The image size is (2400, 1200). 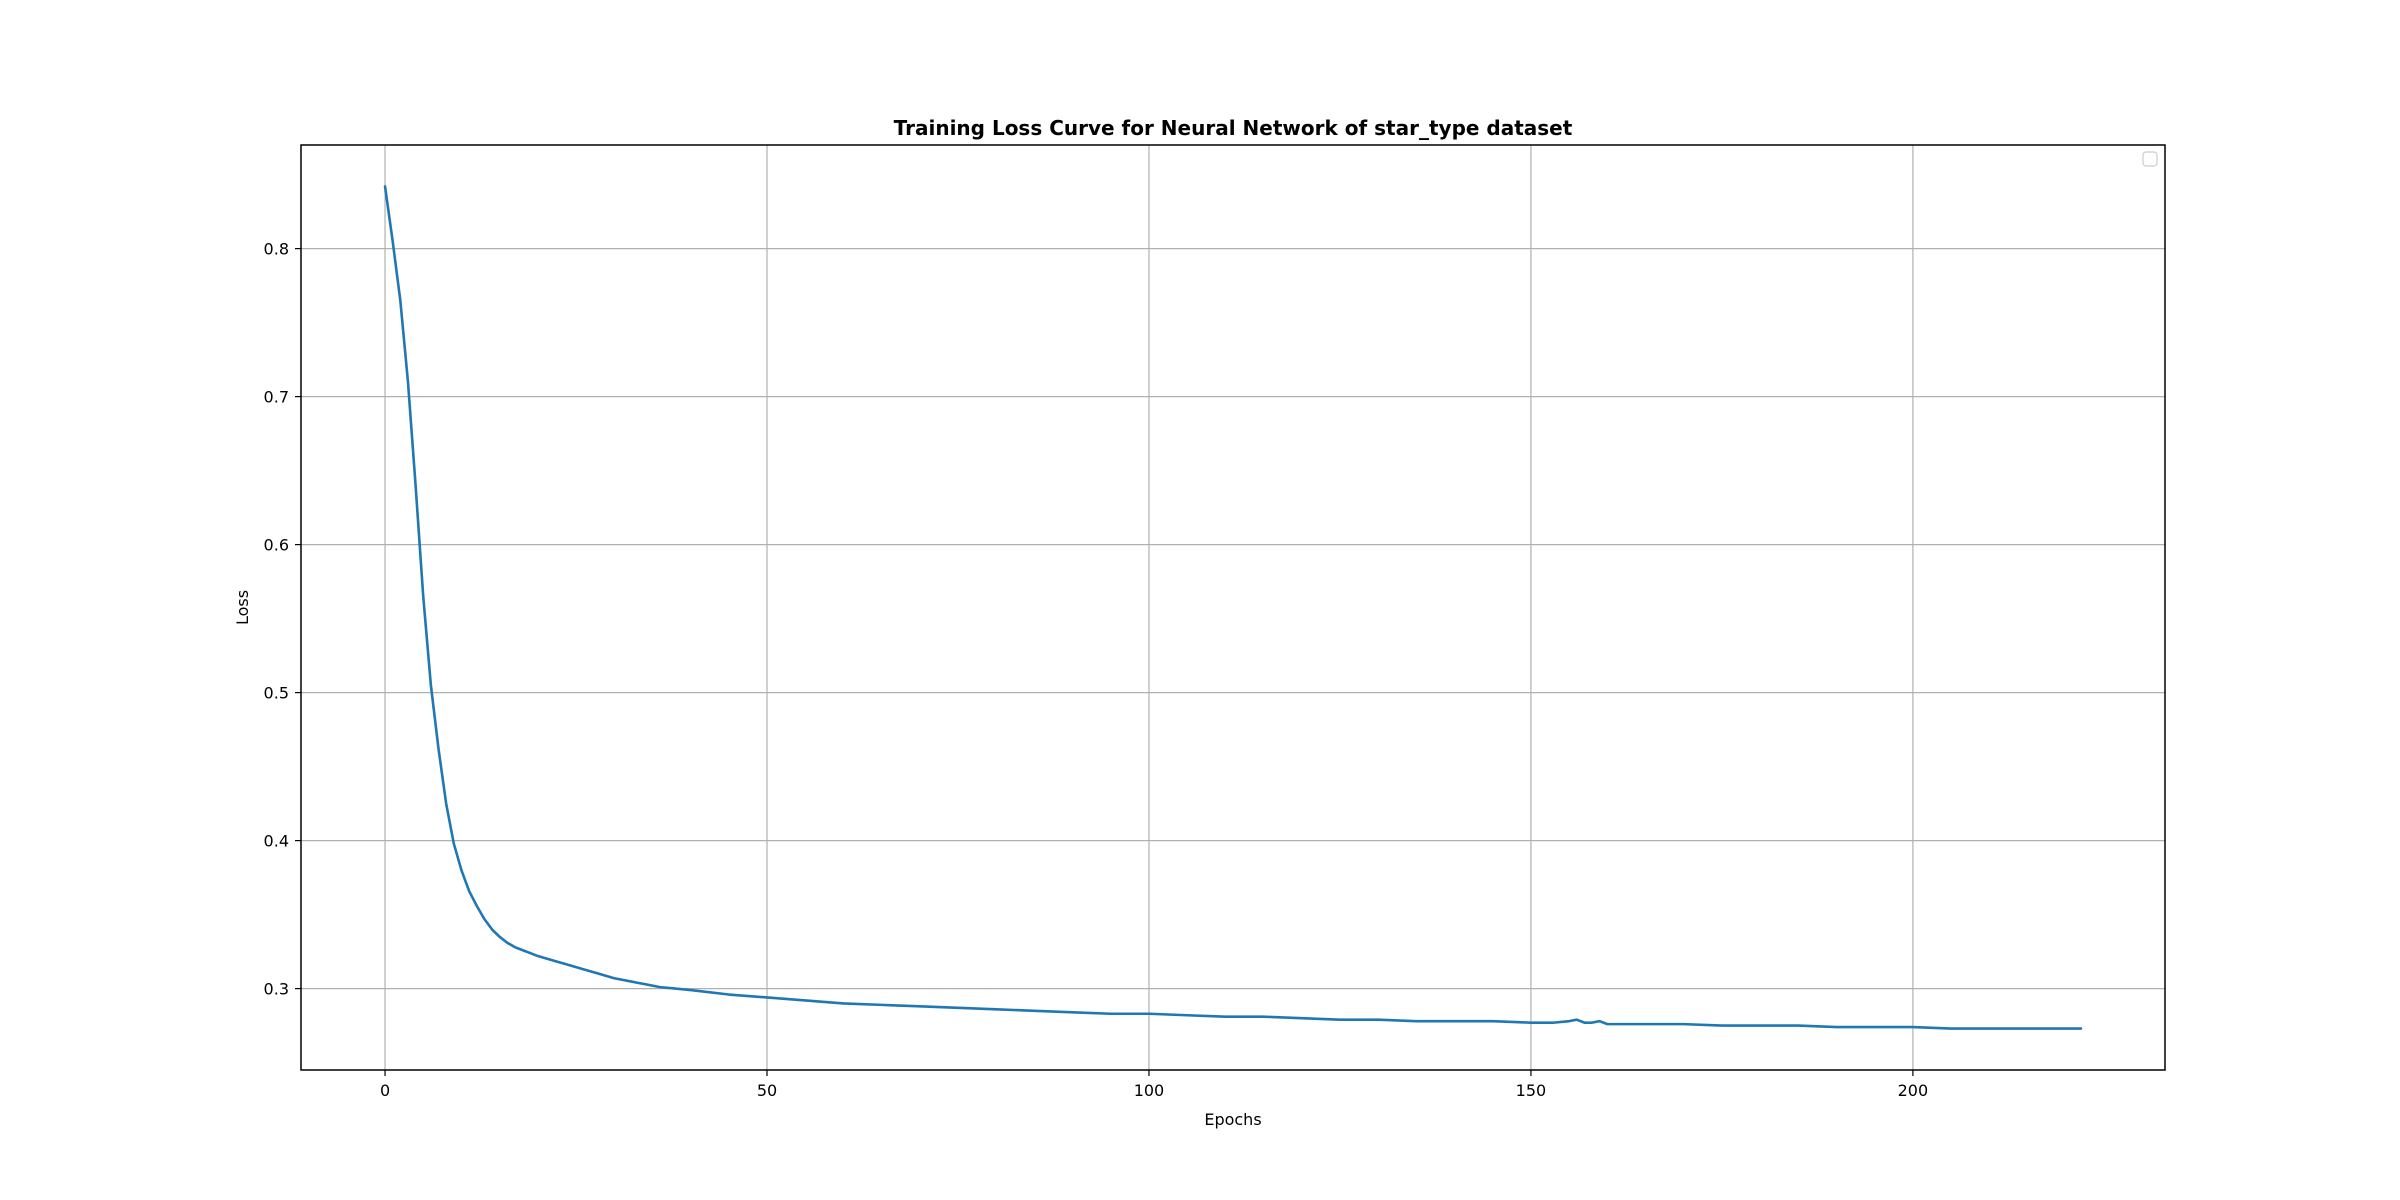 I want to click on y-tick-label: 0.4, so click(x=276, y=841).